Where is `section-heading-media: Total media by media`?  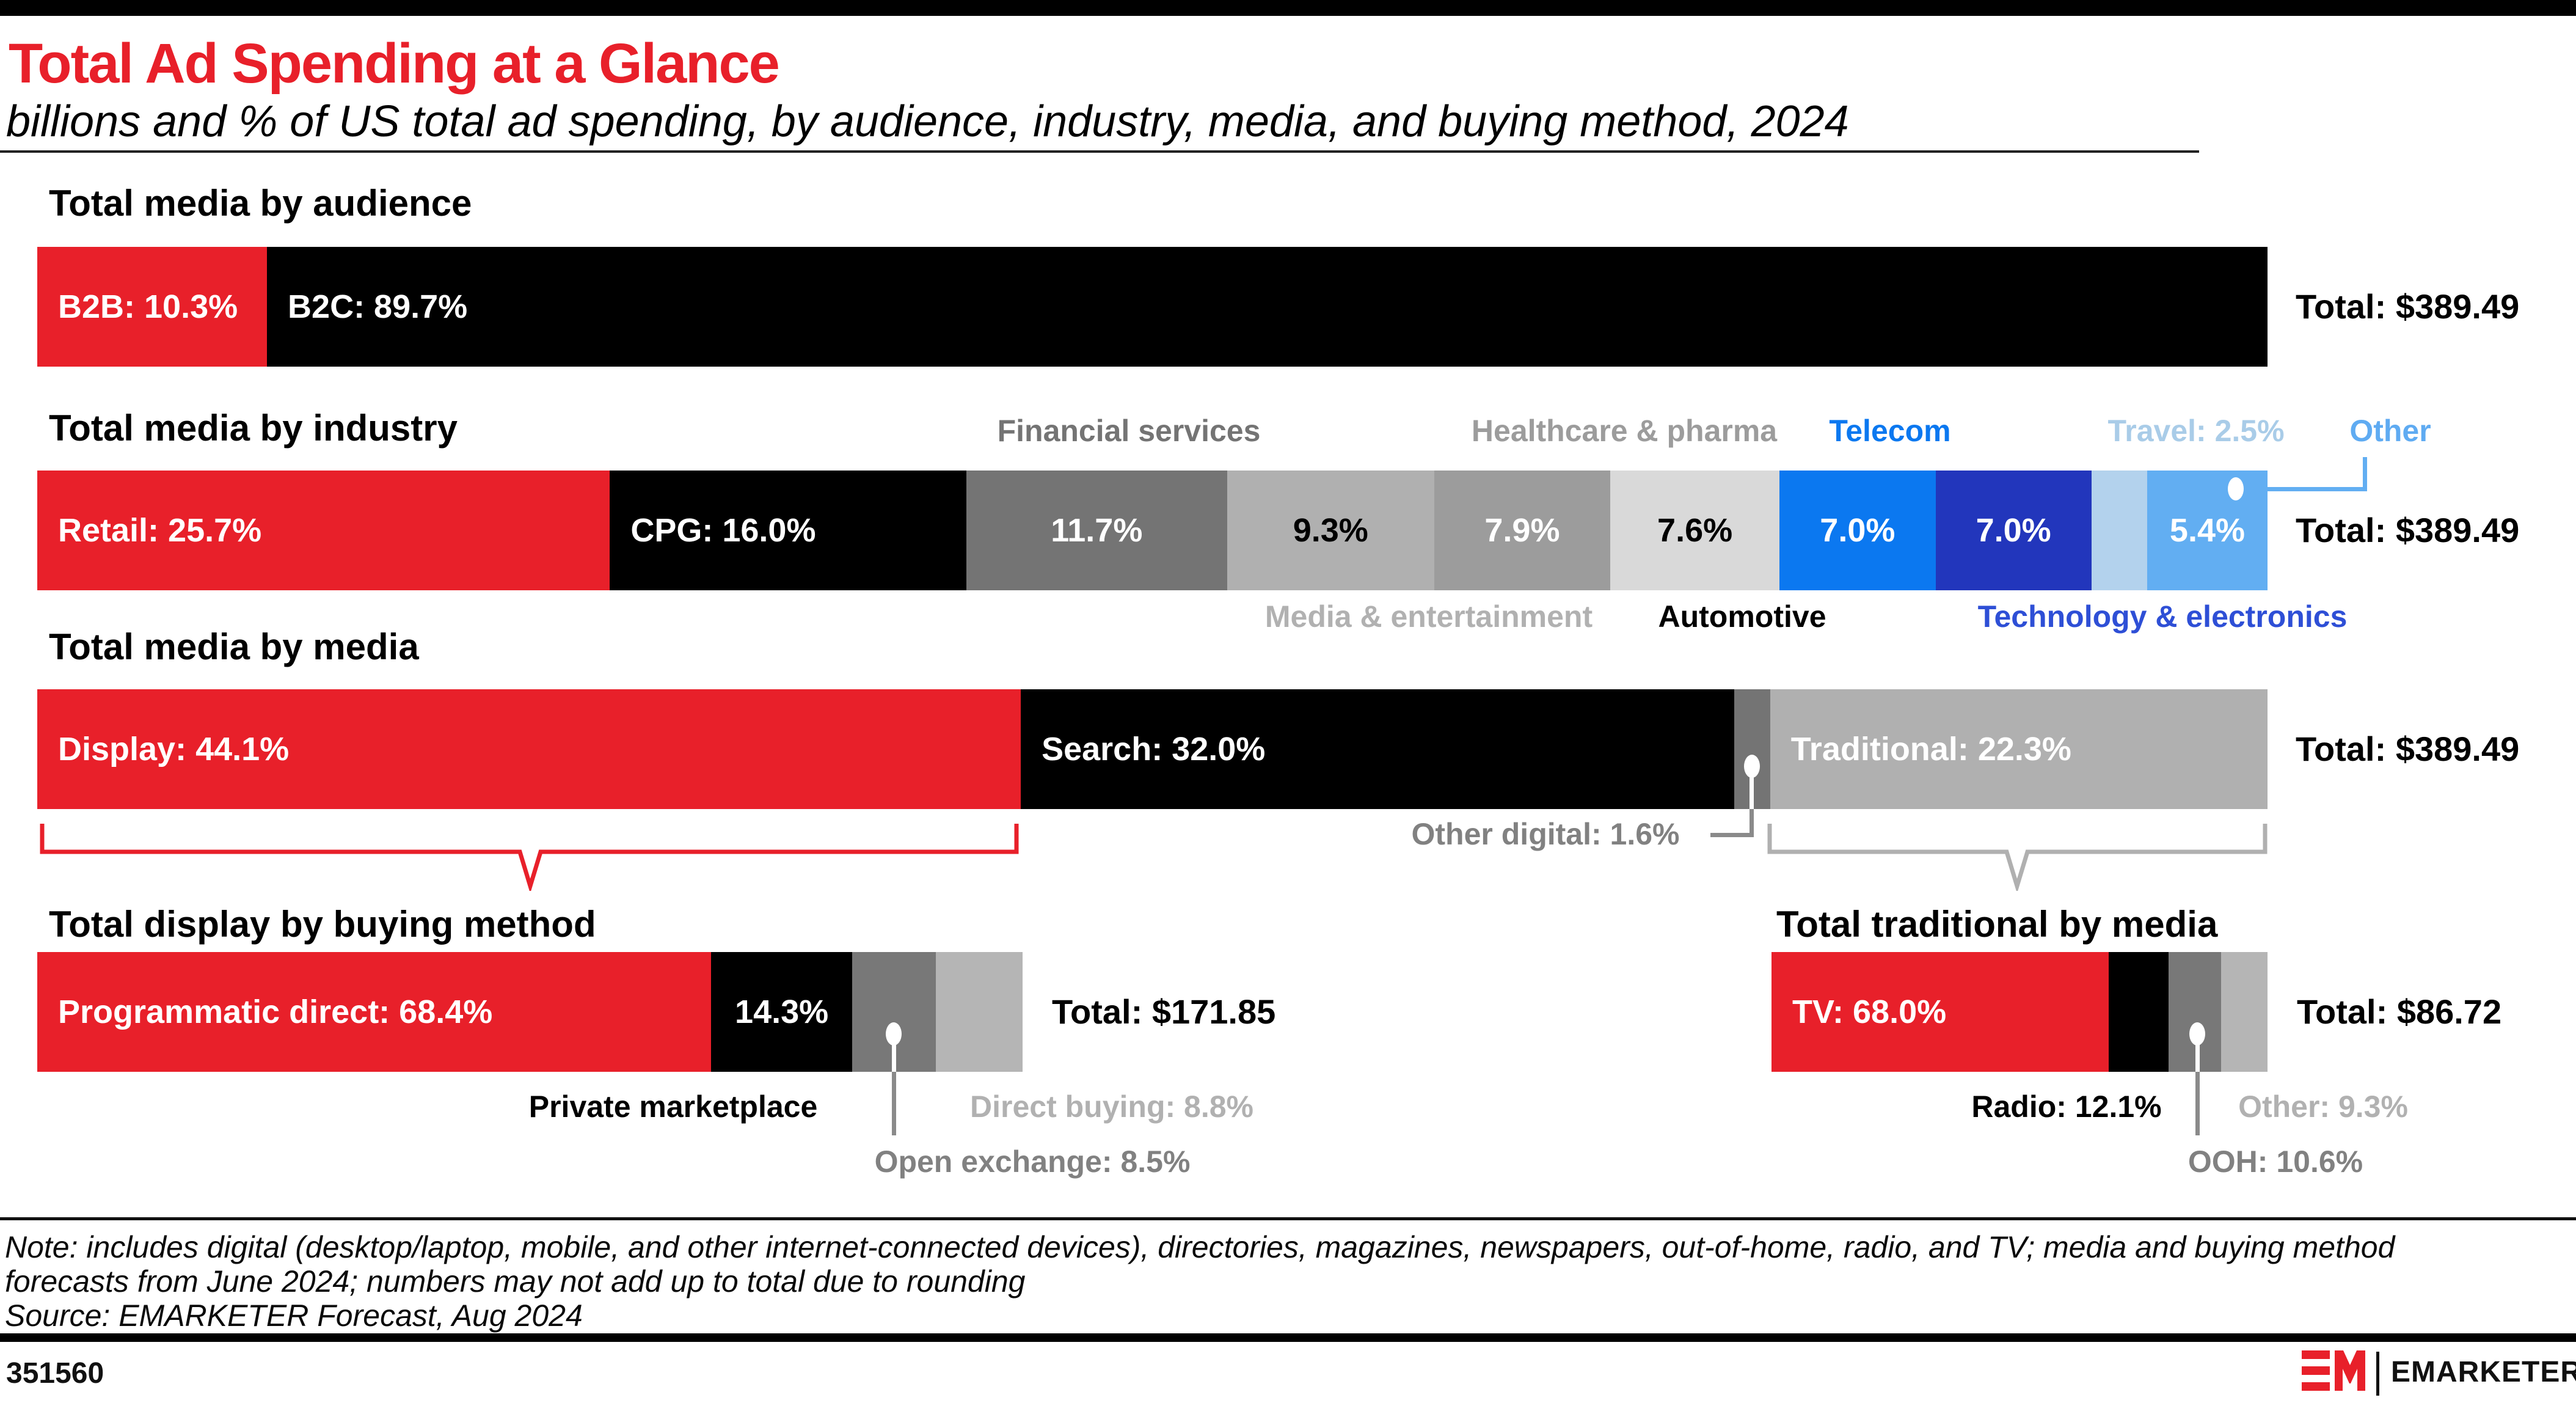
section-heading-media: Total media by media is located at coordinates (234, 646).